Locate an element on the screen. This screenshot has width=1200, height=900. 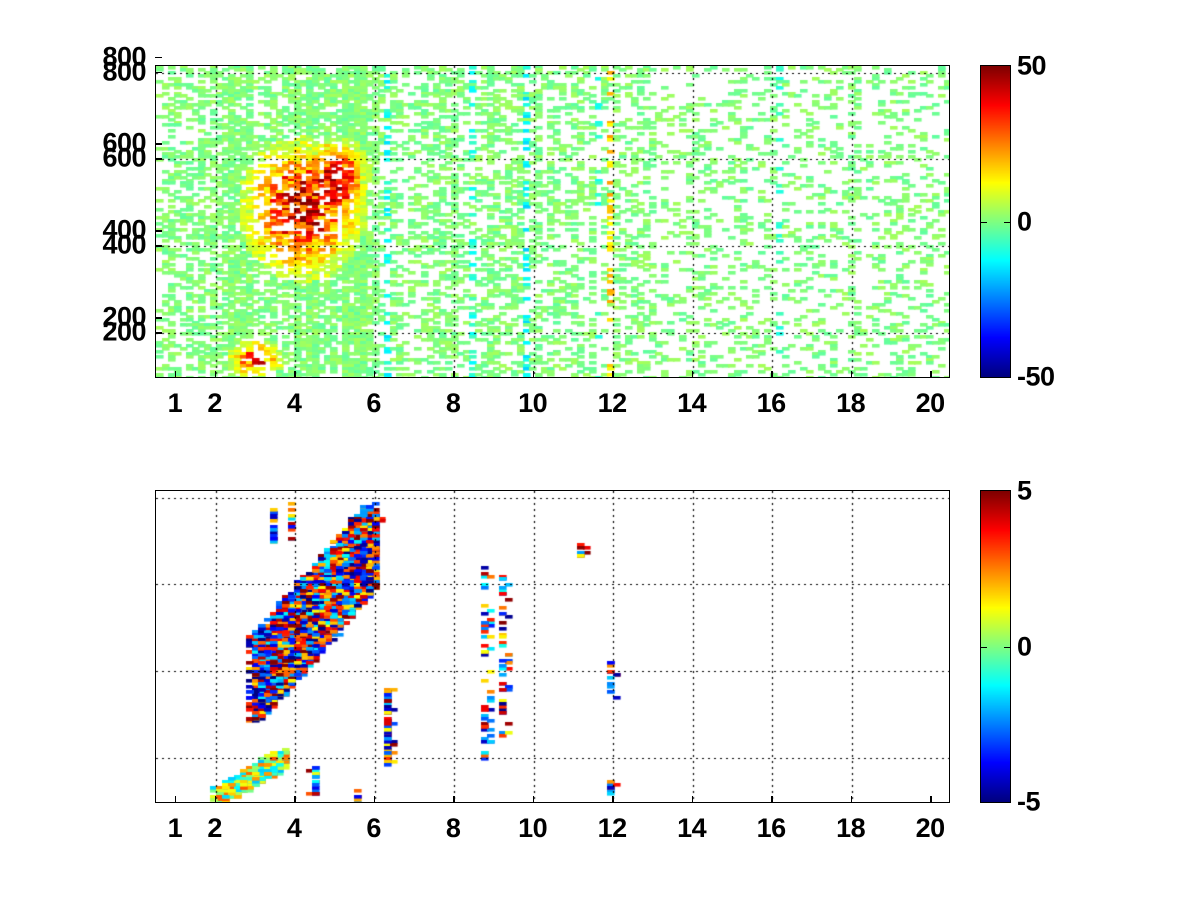
xtick-label-bottom-10: 10 is located at coordinates (533, 828).